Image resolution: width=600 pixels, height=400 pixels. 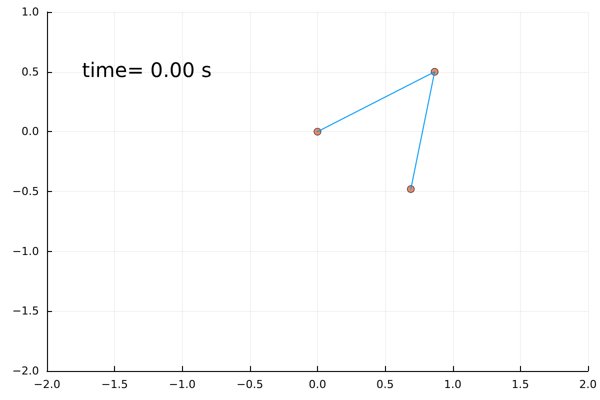 What do you see at coordinates (25, 251) in the screenshot?
I see `y-tick-label: −1.0` at bounding box center [25, 251].